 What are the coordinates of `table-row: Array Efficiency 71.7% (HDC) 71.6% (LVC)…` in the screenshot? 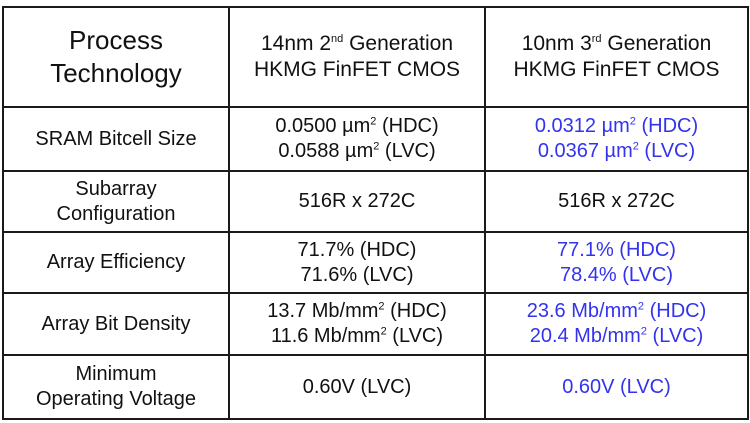 It's located at (375, 262).